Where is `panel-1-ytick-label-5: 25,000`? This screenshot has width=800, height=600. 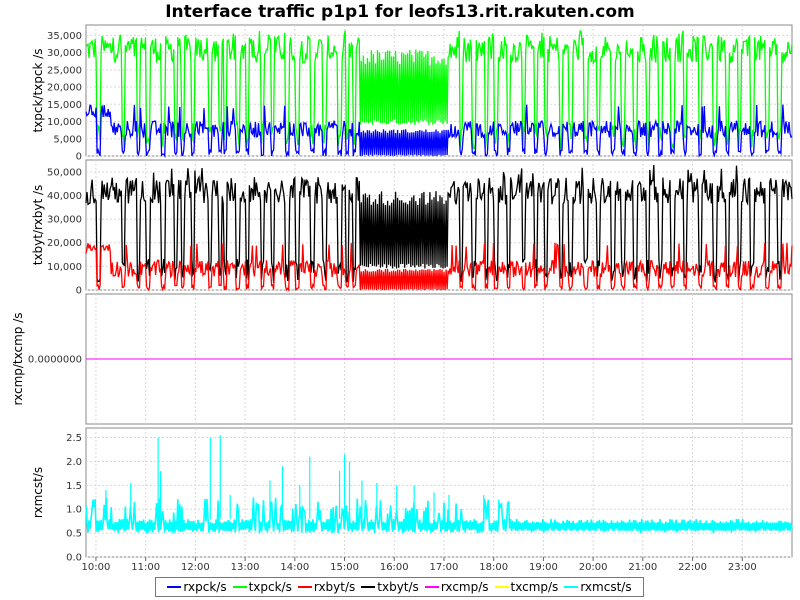 panel-1-ytick-label-5: 25,000 is located at coordinates (64, 70).